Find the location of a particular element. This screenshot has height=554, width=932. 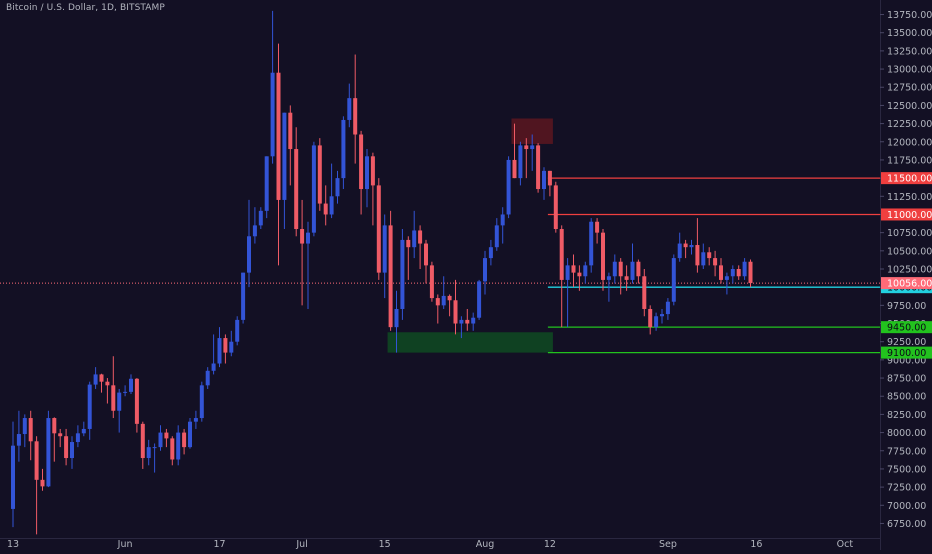

support-price-tag-label: 9100.00 is located at coordinates (906, 353).